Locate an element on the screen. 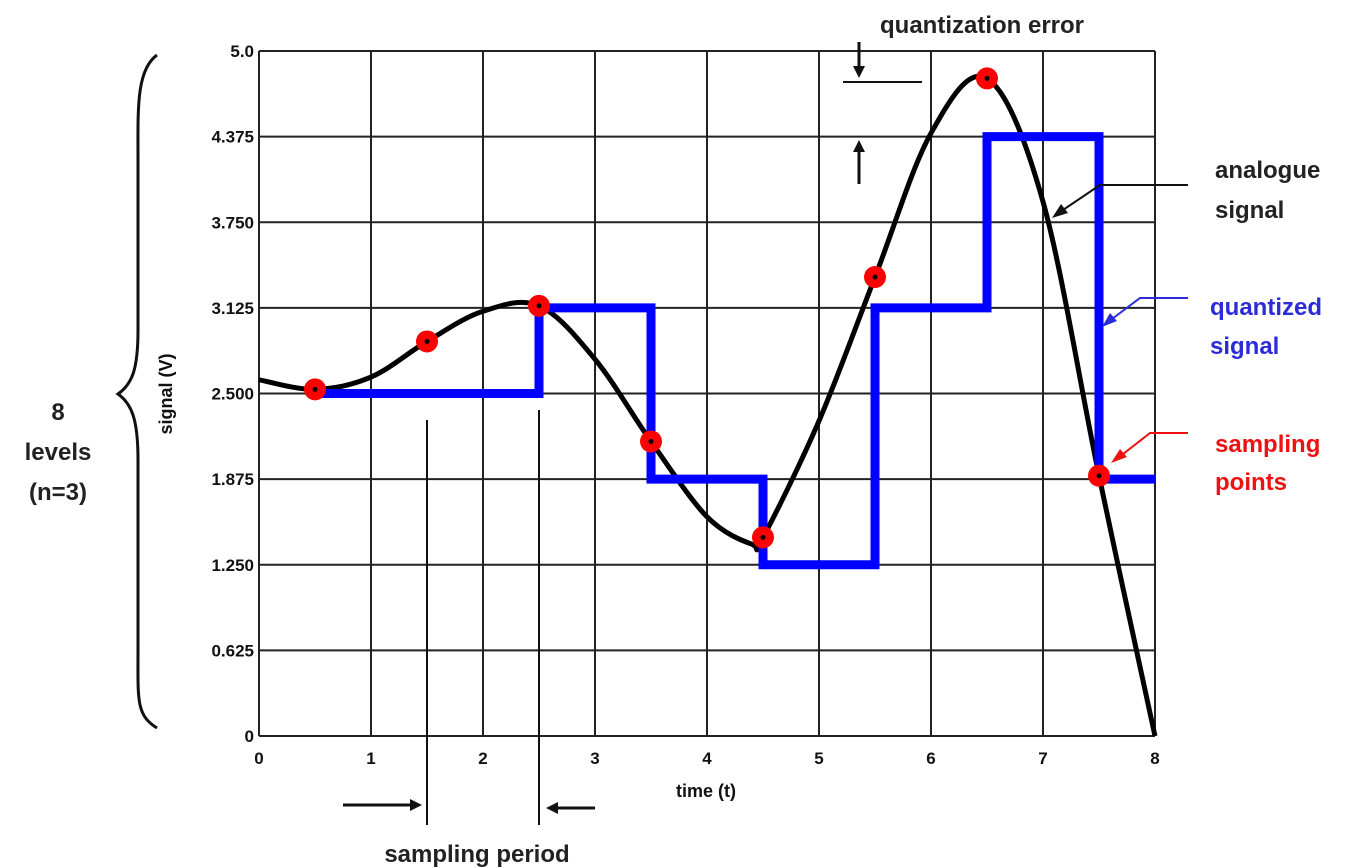 The width and height of the screenshot is (1360, 868). x-tick-label: 5 is located at coordinates (818, 758).